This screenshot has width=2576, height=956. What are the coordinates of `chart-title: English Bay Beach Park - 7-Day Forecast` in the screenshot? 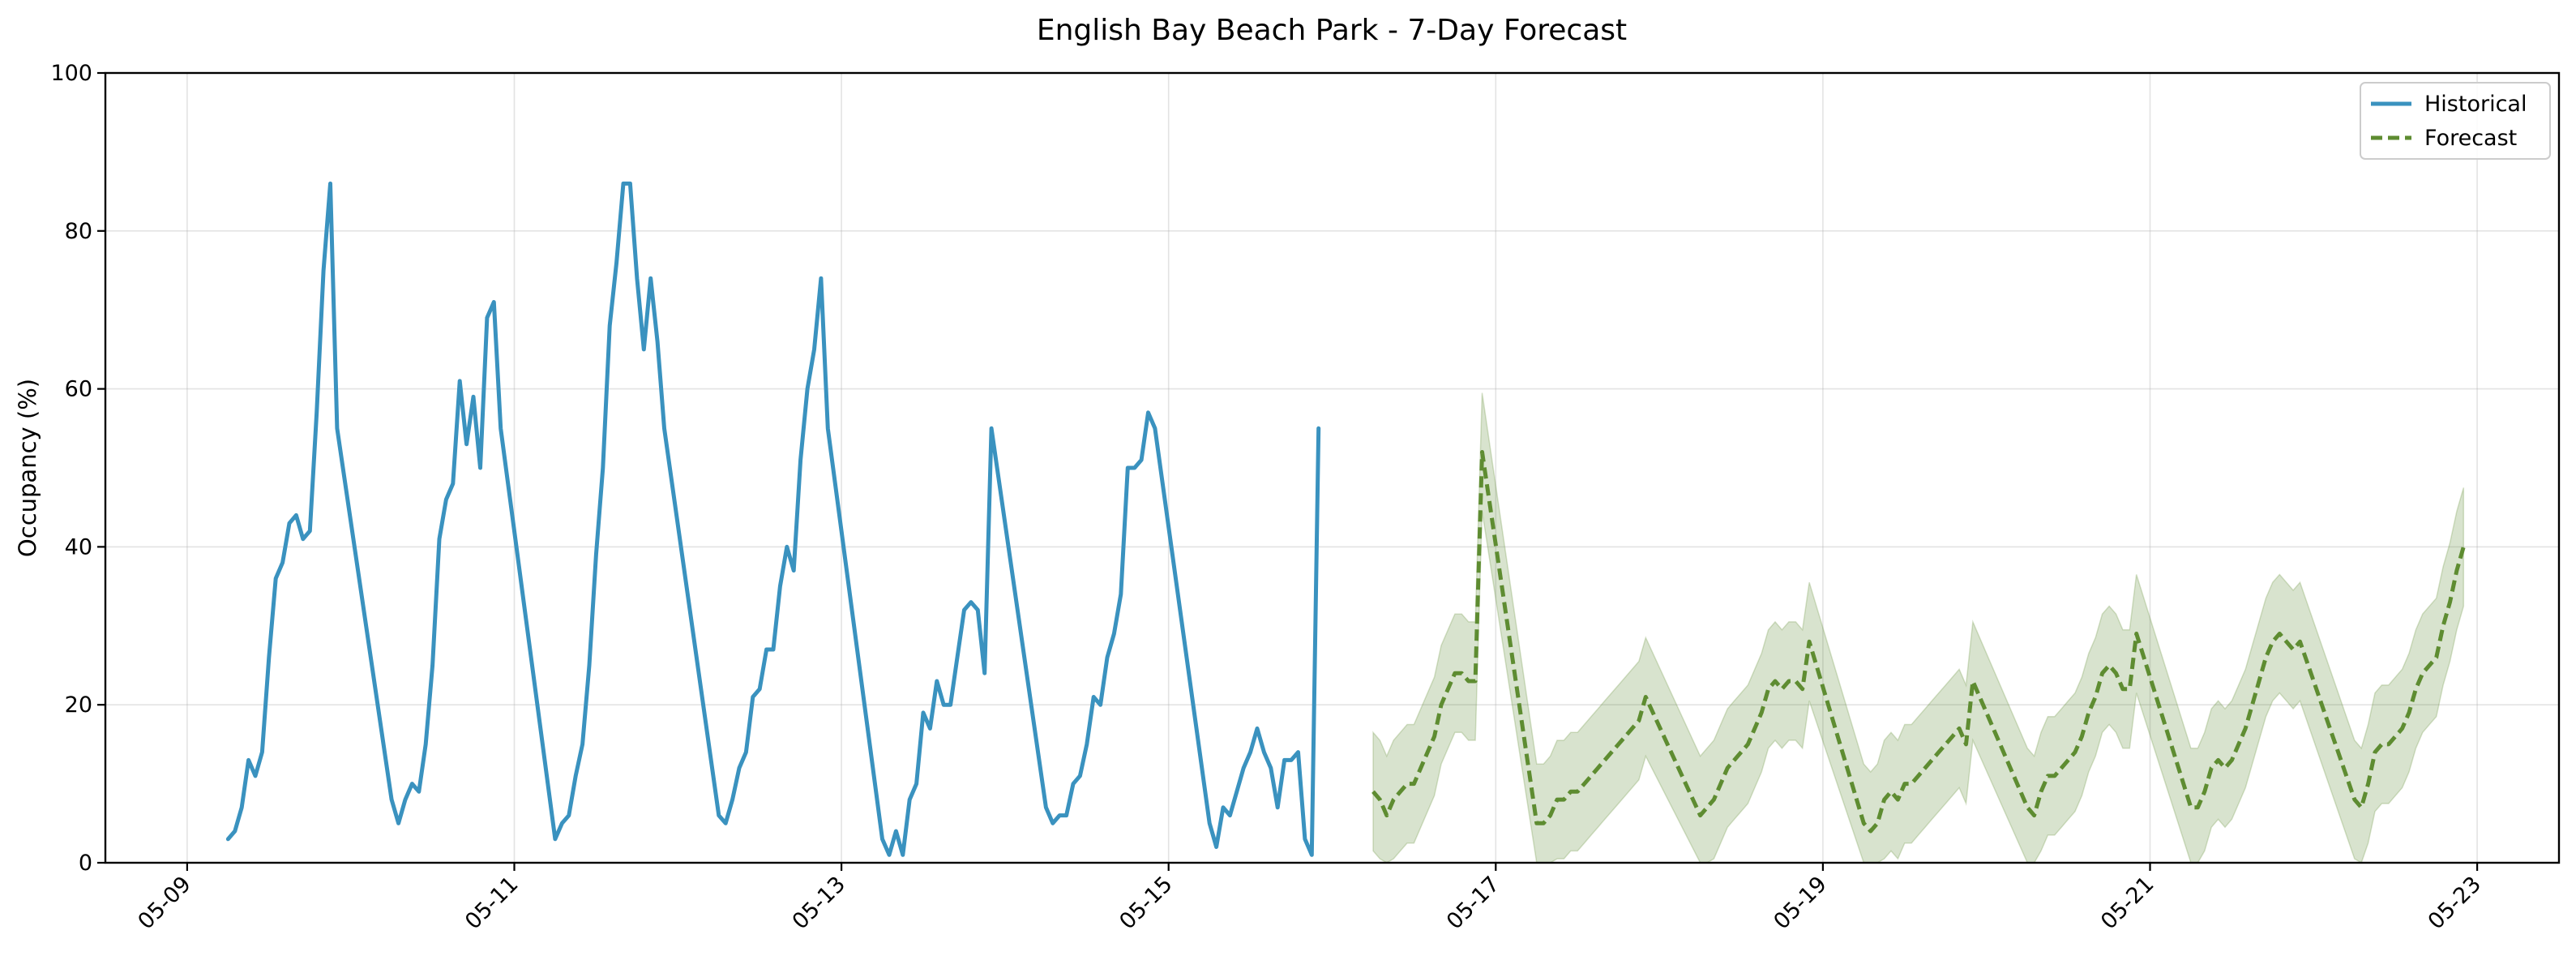 It's located at (1332, 30).